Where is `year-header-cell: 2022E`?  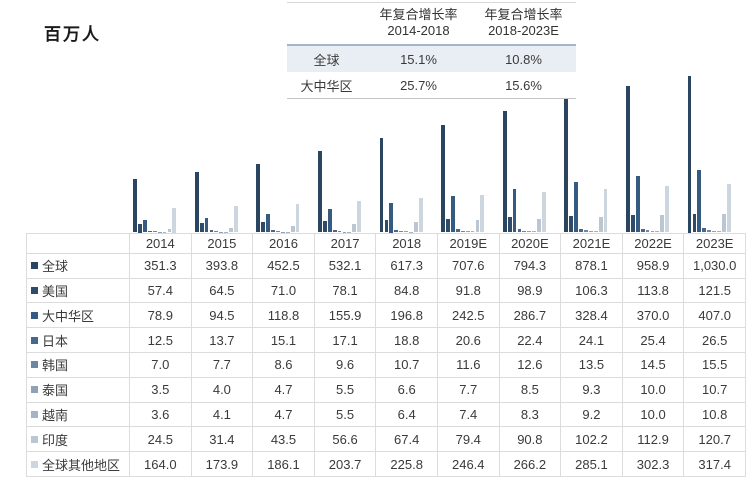 year-header-cell: 2022E is located at coordinates (653, 243).